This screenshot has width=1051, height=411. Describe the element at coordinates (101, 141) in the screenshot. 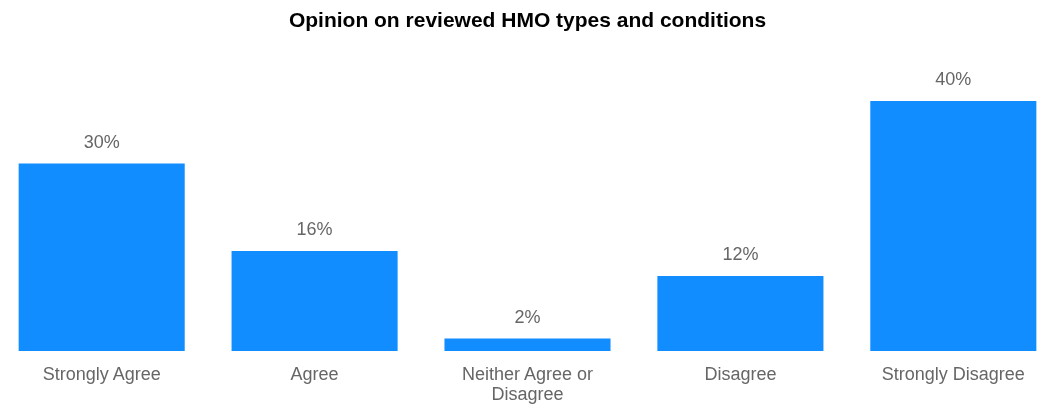

I see `data-label: 30%` at that location.